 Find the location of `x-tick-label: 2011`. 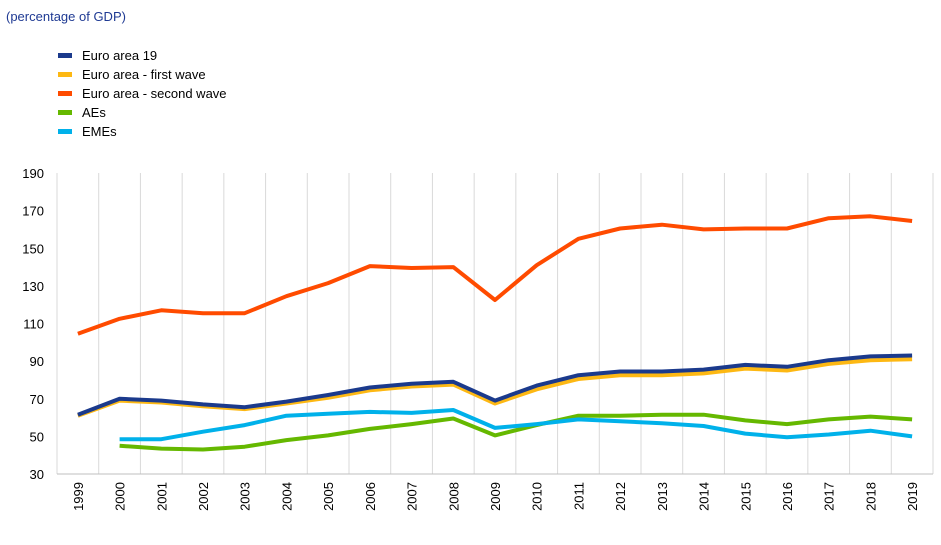

x-tick-label: 2011 is located at coordinates (578, 496).